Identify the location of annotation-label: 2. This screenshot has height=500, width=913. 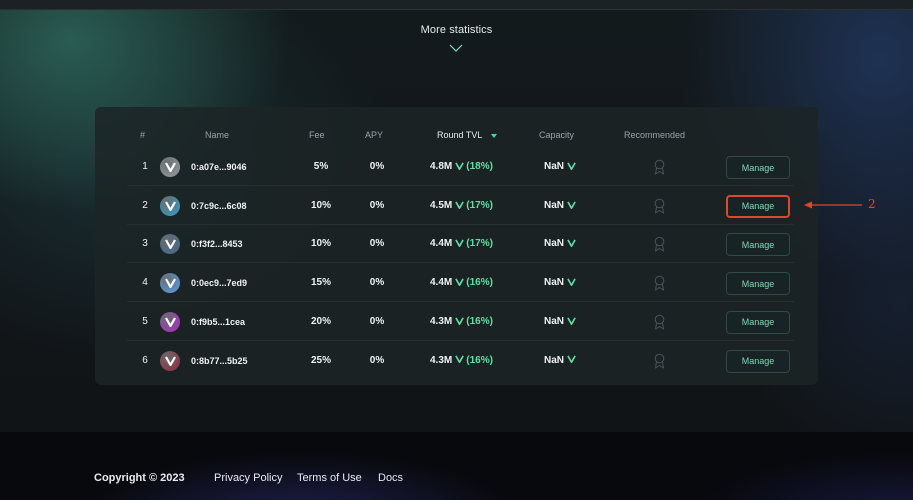
(872, 204).